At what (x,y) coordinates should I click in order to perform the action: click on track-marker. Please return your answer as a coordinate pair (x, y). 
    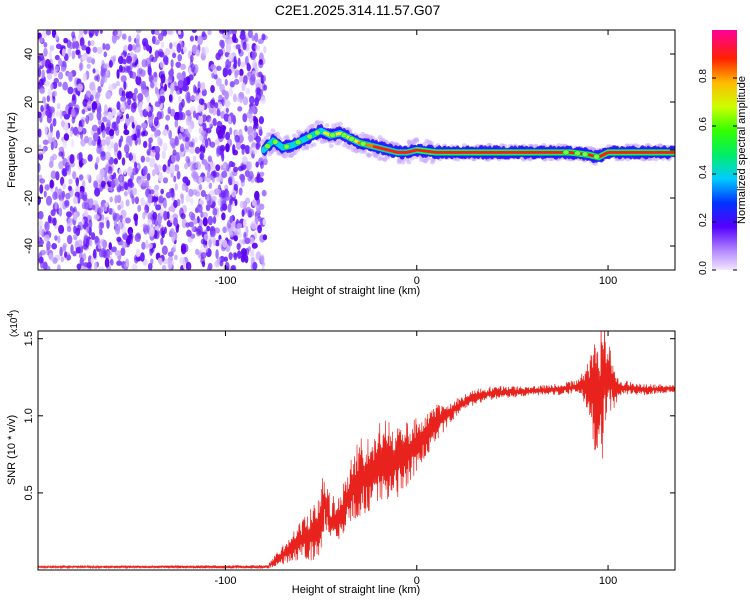
    Looking at the image, I should click on (298, 142).